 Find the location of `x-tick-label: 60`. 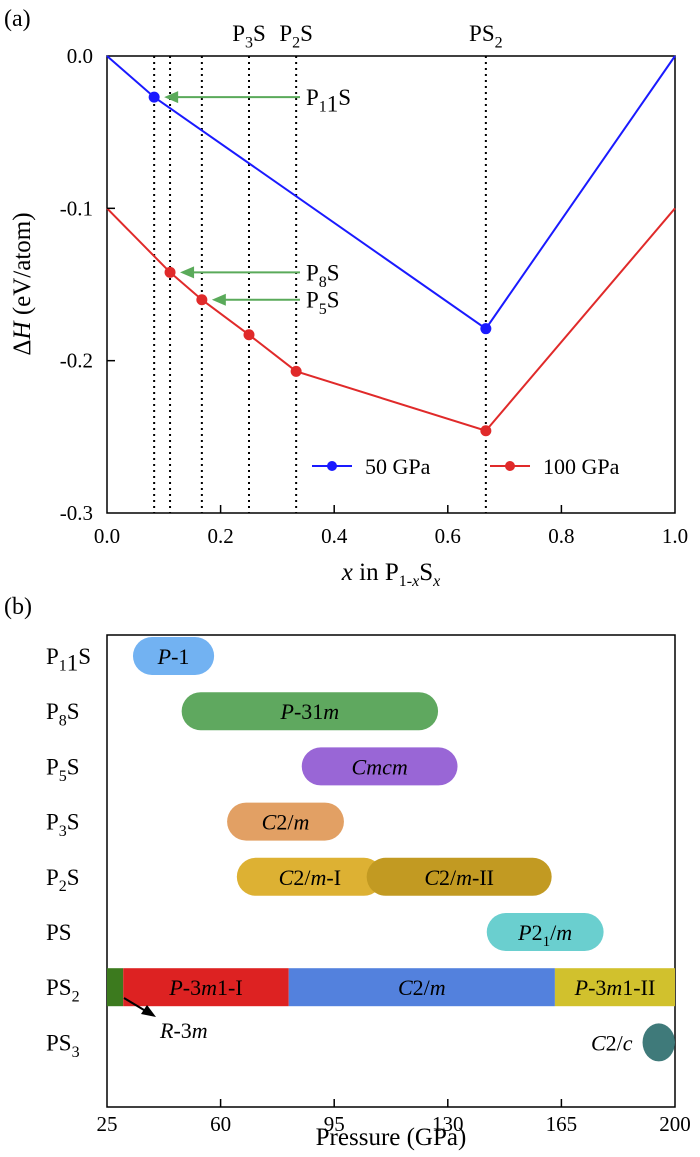

x-tick-label: 60 is located at coordinates (220, 1124).